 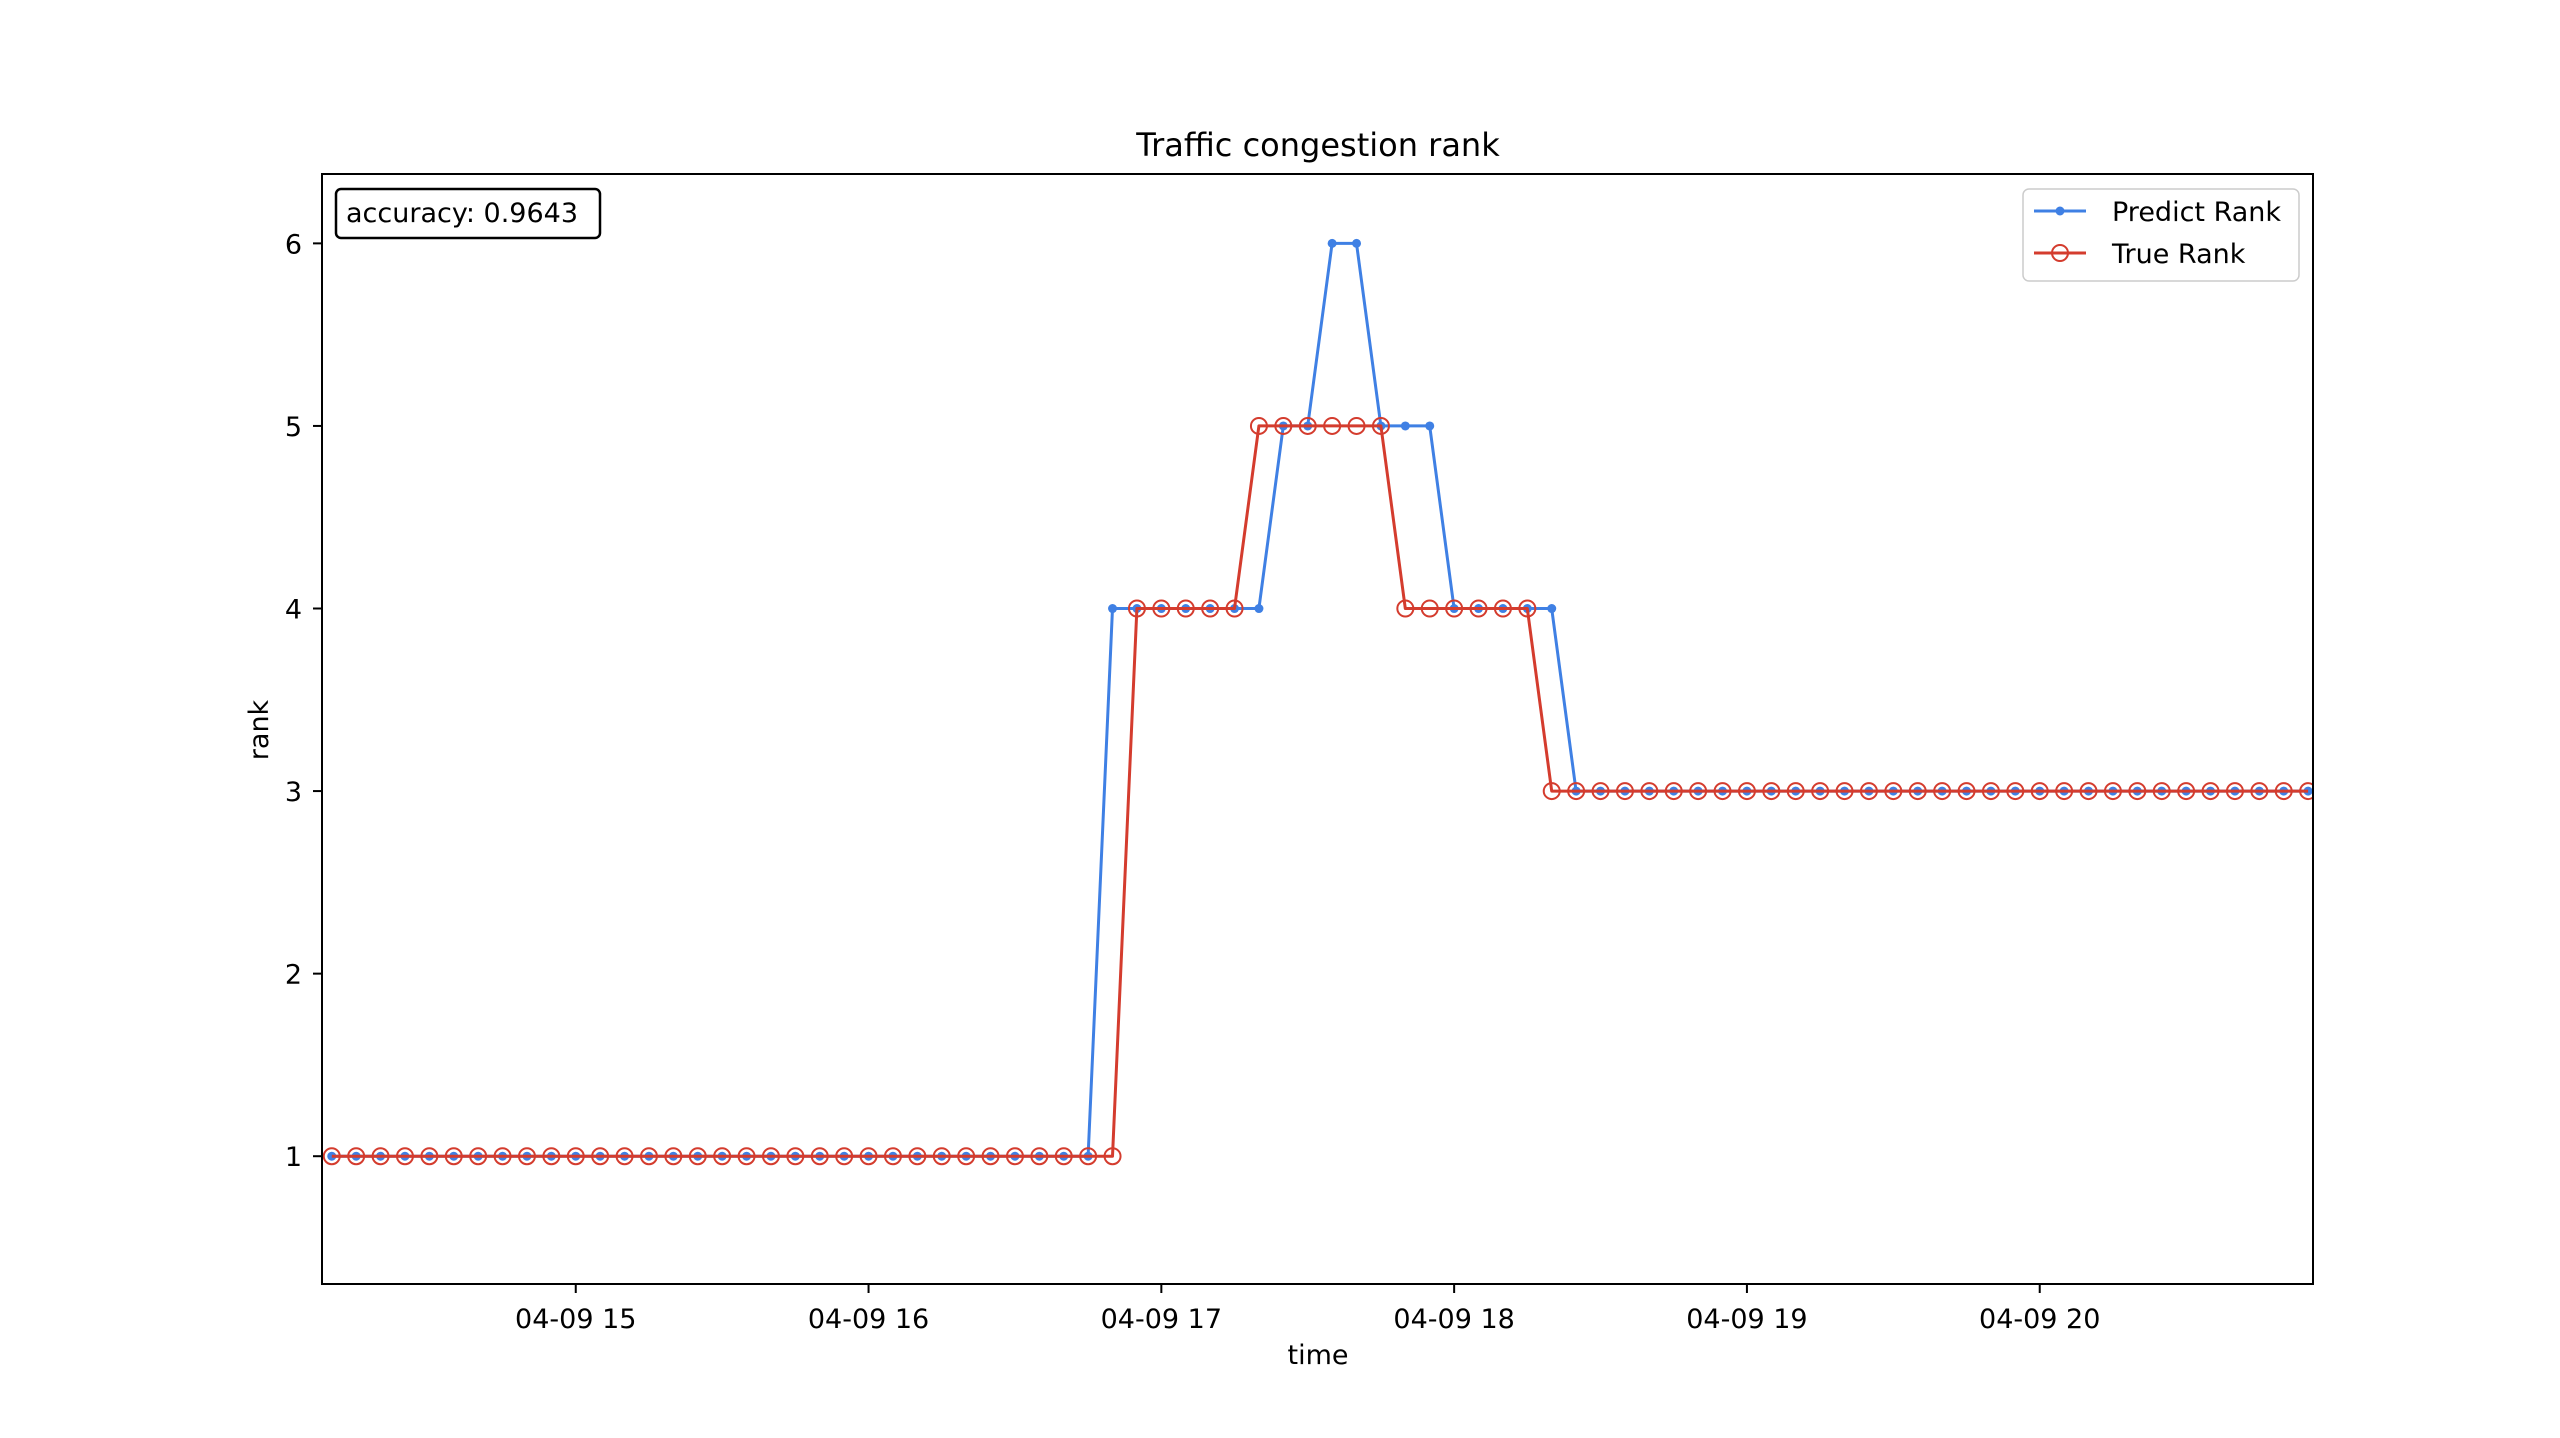 I want to click on y-tick-label: 2, so click(x=293, y=975).